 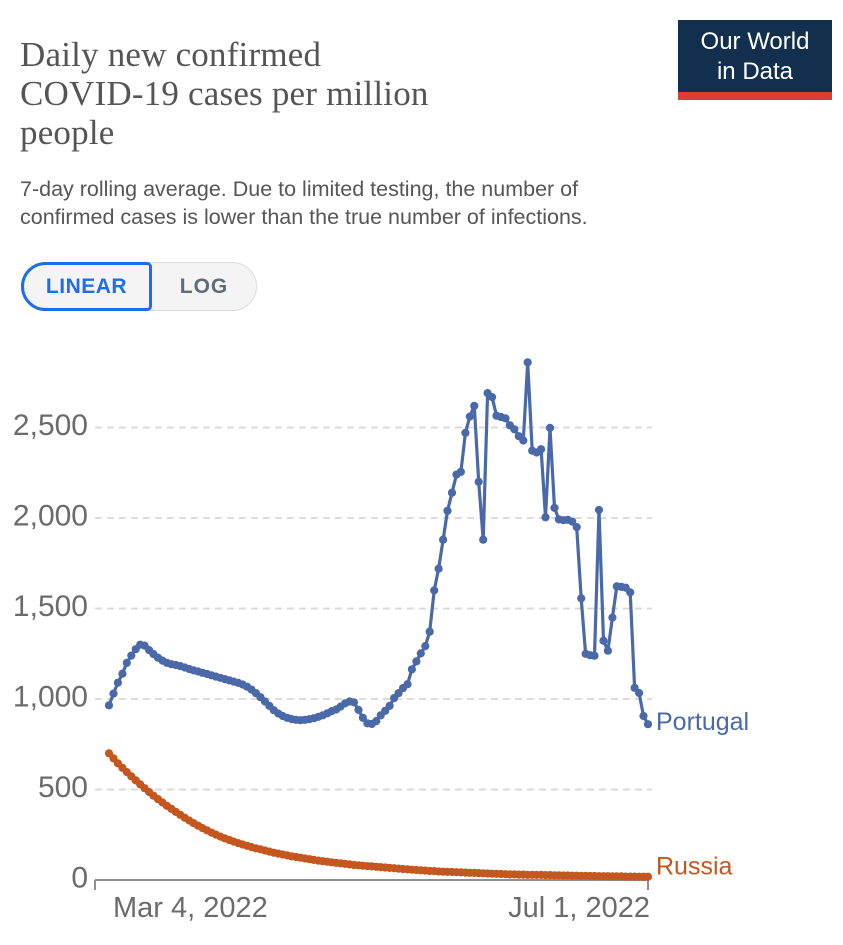 I want to click on y-tick-label: 1,500, so click(x=50, y=606).